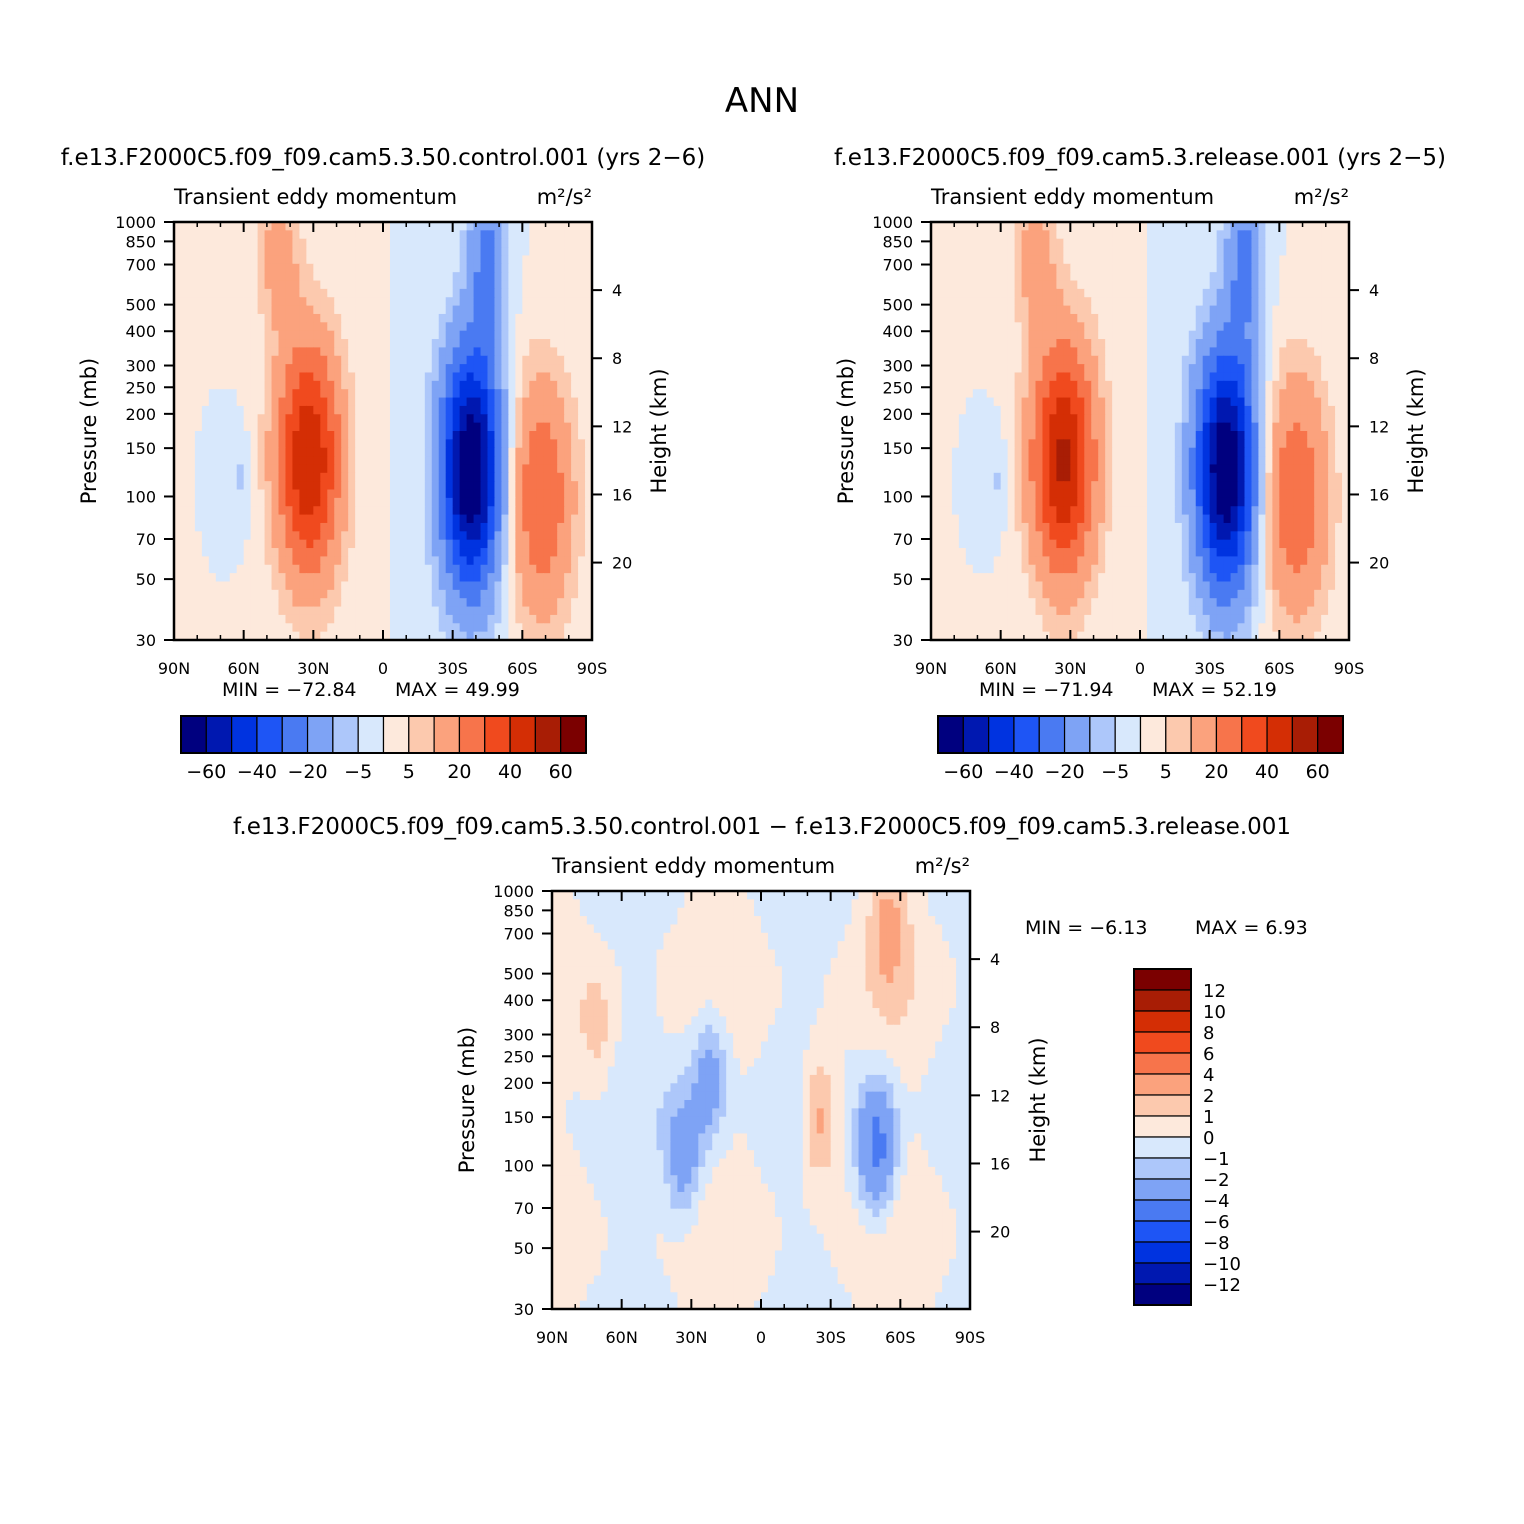  Describe the element at coordinates (140, 265) in the screenshot. I see `y-tick-label: 700` at that location.